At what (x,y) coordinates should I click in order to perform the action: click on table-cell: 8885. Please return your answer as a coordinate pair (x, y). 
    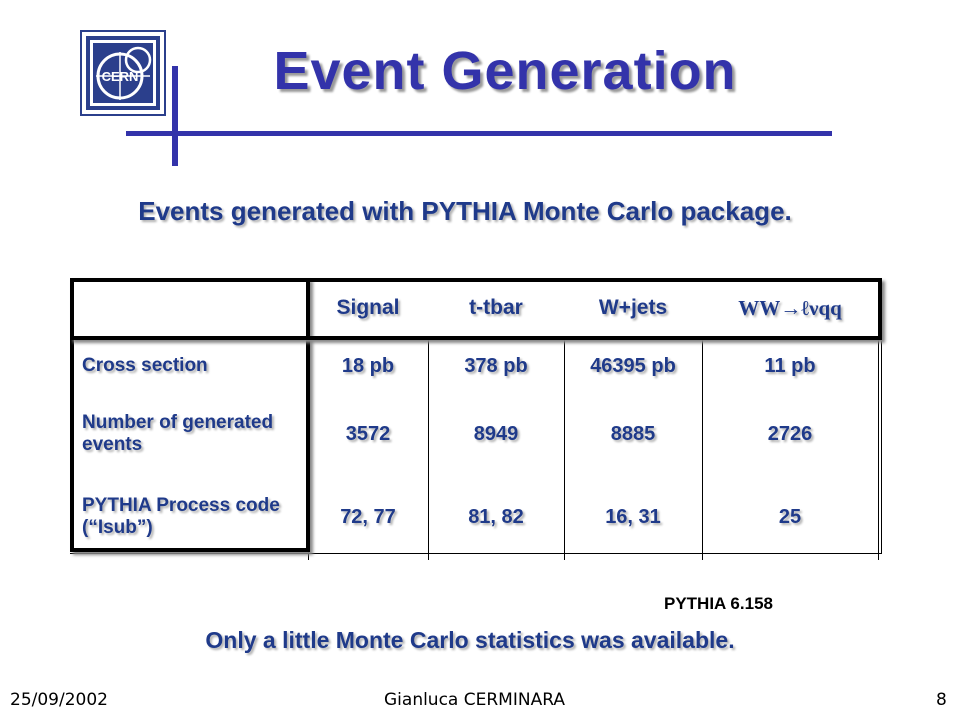
    Looking at the image, I should click on (633, 434).